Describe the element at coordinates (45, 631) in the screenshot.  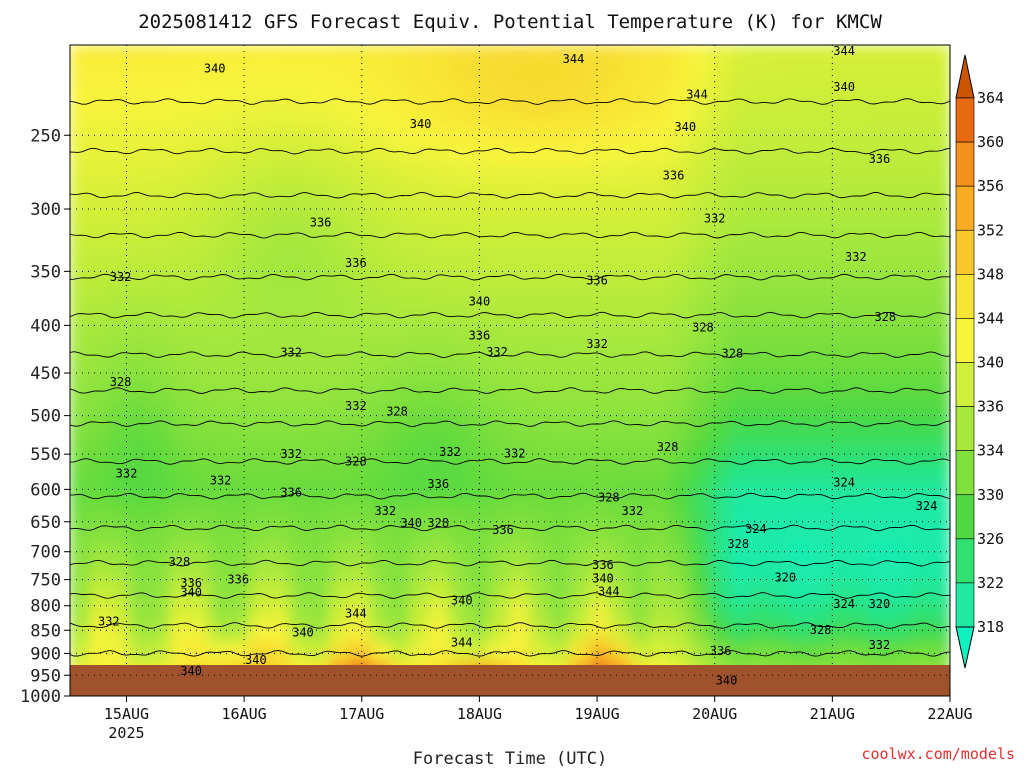
I see `y-tick-label: 850` at that location.